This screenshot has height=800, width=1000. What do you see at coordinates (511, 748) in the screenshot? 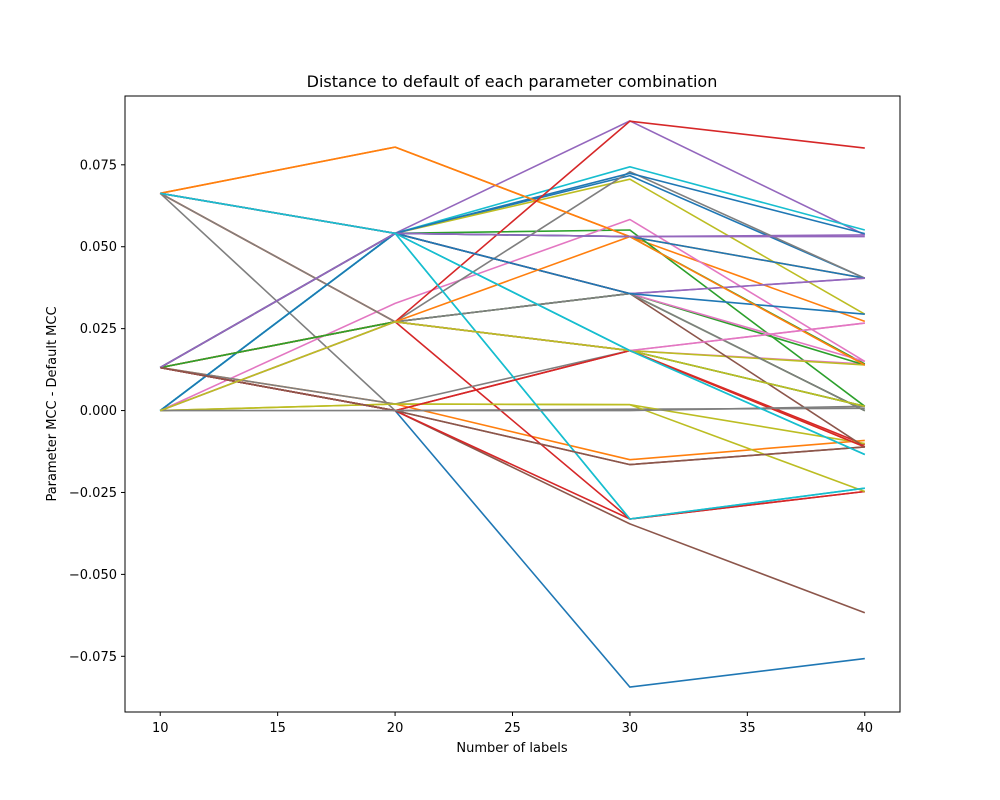
I see `x-axis-label: Number of labels` at bounding box center [511, 748].